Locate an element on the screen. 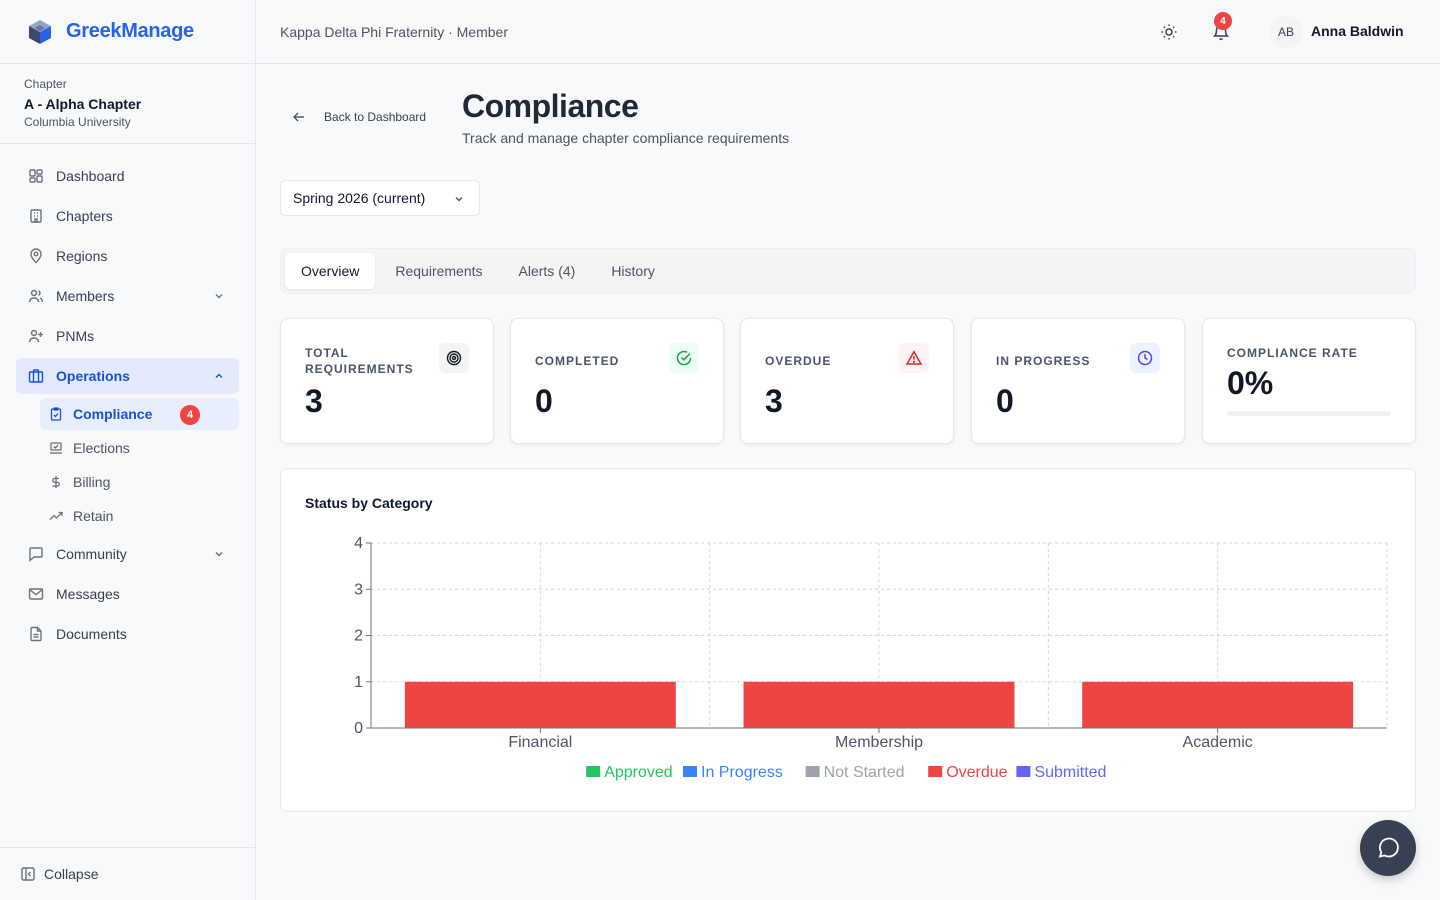  stat-card-overdue: OVERDUE 3 is located at coordinates (847, 381).